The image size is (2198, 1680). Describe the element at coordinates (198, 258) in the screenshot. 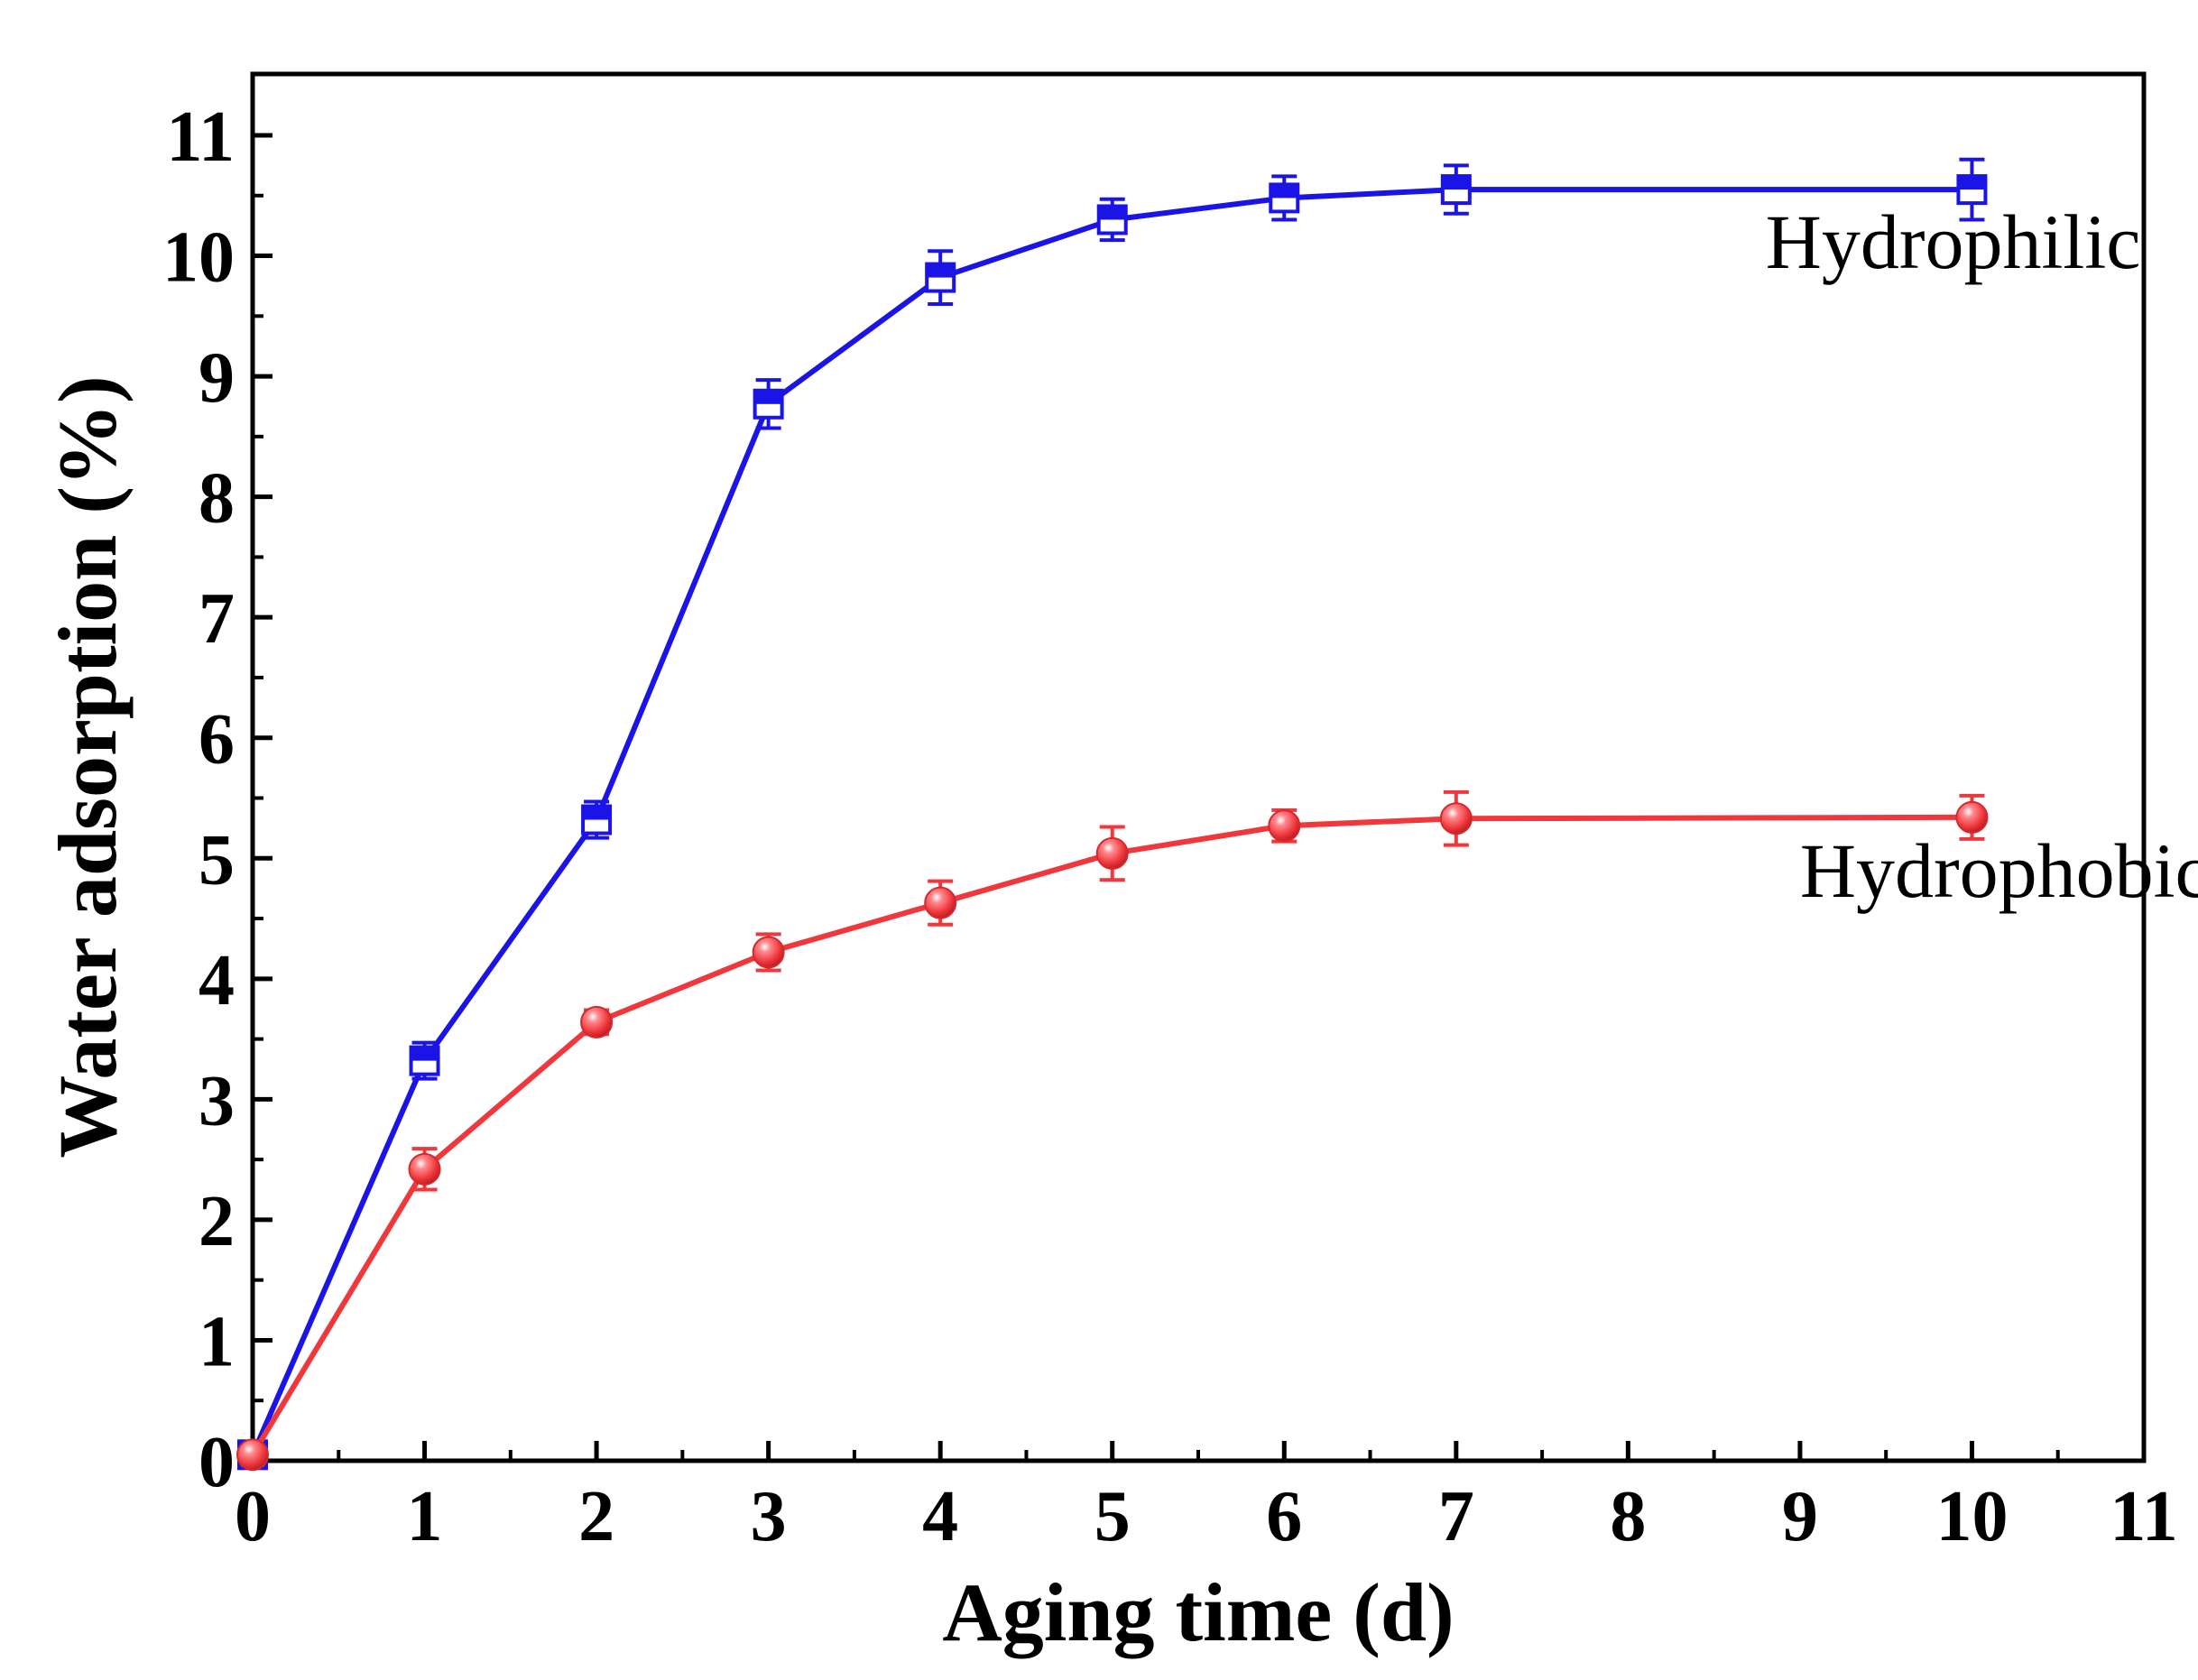

I see `y-tick-label: 10` at that location.